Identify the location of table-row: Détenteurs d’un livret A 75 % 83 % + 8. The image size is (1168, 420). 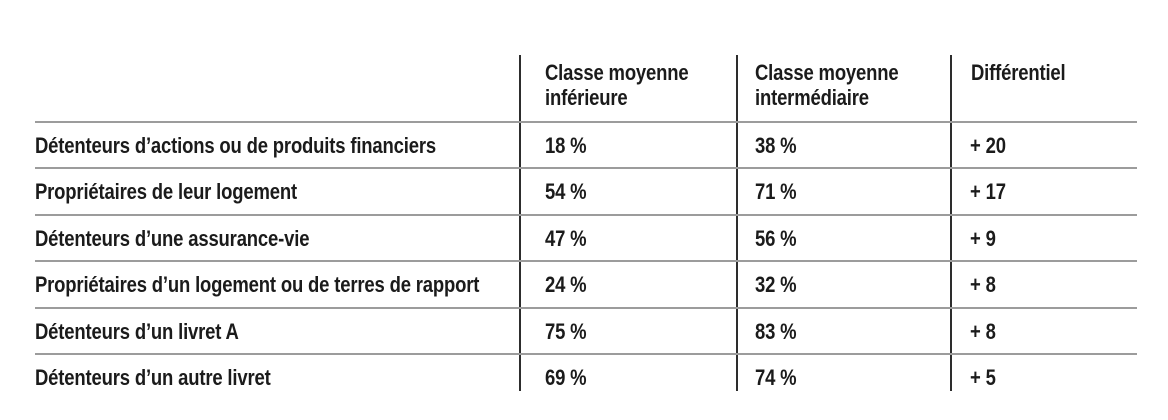
(584, 330).